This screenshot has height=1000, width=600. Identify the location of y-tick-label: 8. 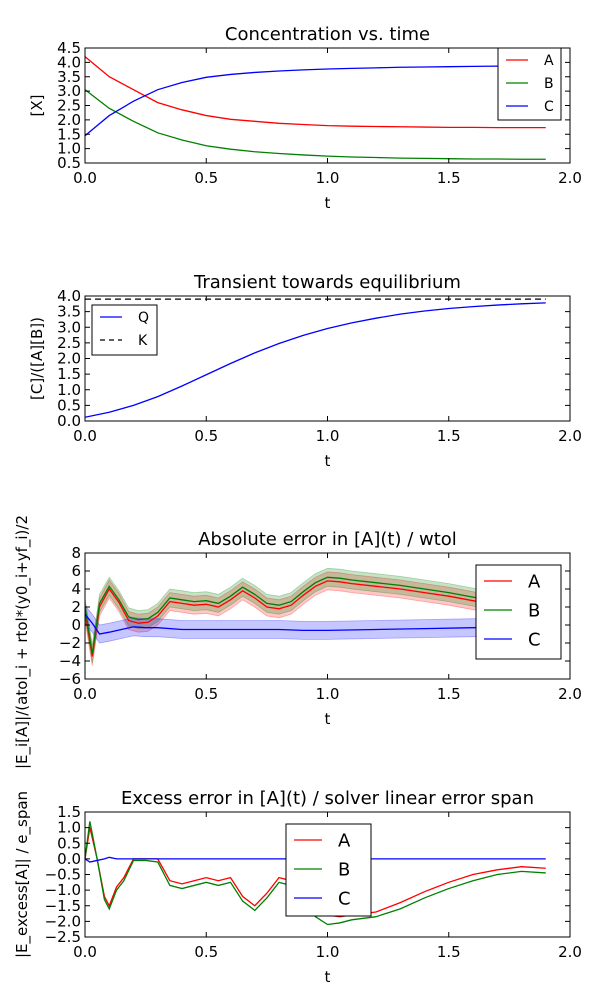
(76, 553).